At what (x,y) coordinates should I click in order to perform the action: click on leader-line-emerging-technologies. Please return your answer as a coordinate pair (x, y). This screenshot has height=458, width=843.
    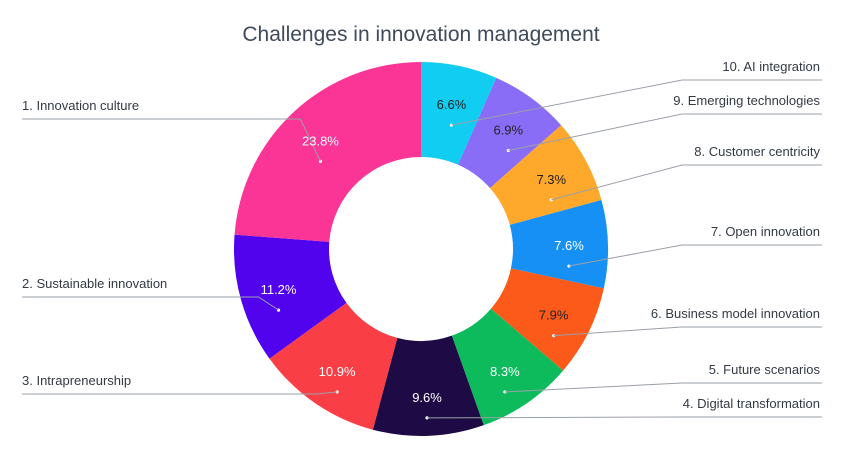
    Looking at the image, I should click on (665, 132).